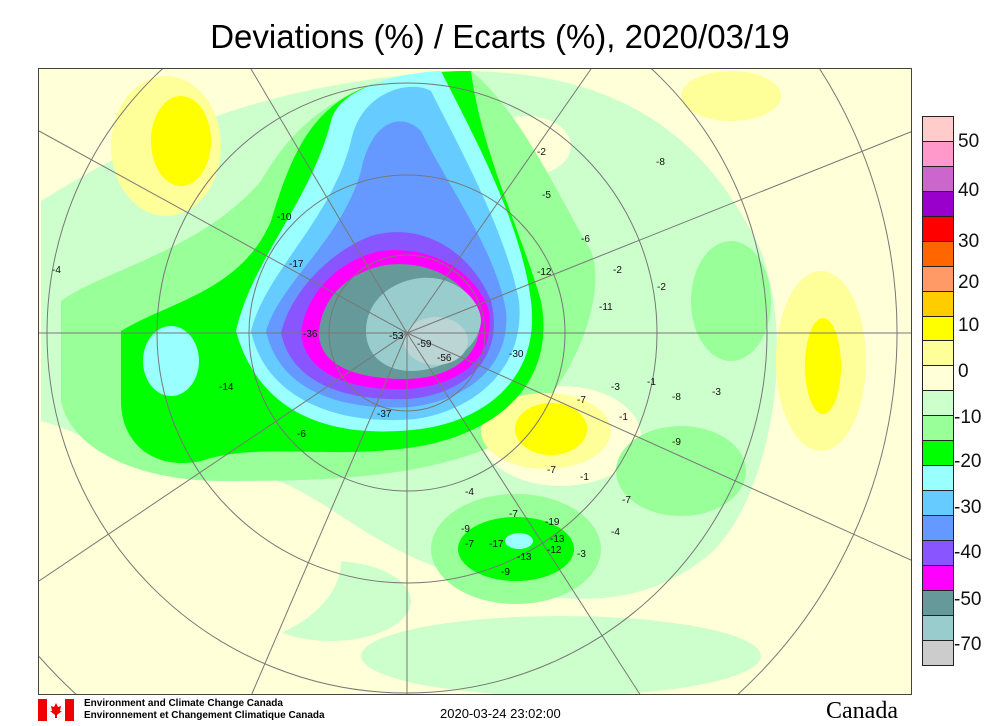  Describe the element at coordinates (546, 195) in the screenshot. I see `station-value: -5` at that location.